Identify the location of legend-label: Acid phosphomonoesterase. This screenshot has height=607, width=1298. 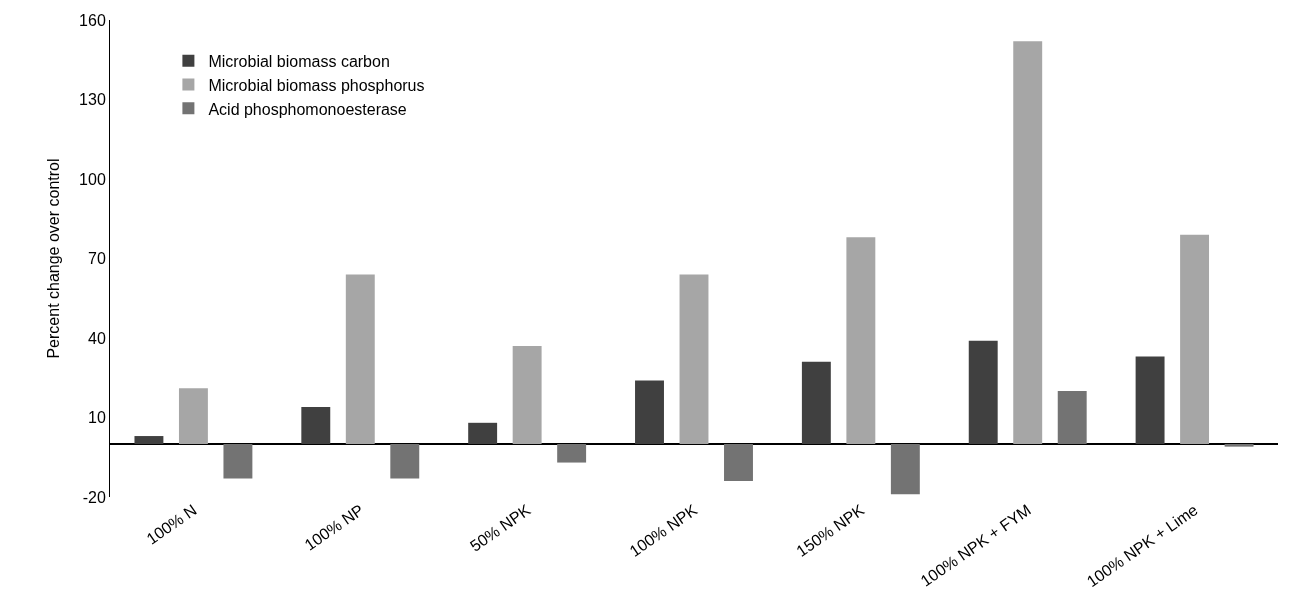
(307, 109).